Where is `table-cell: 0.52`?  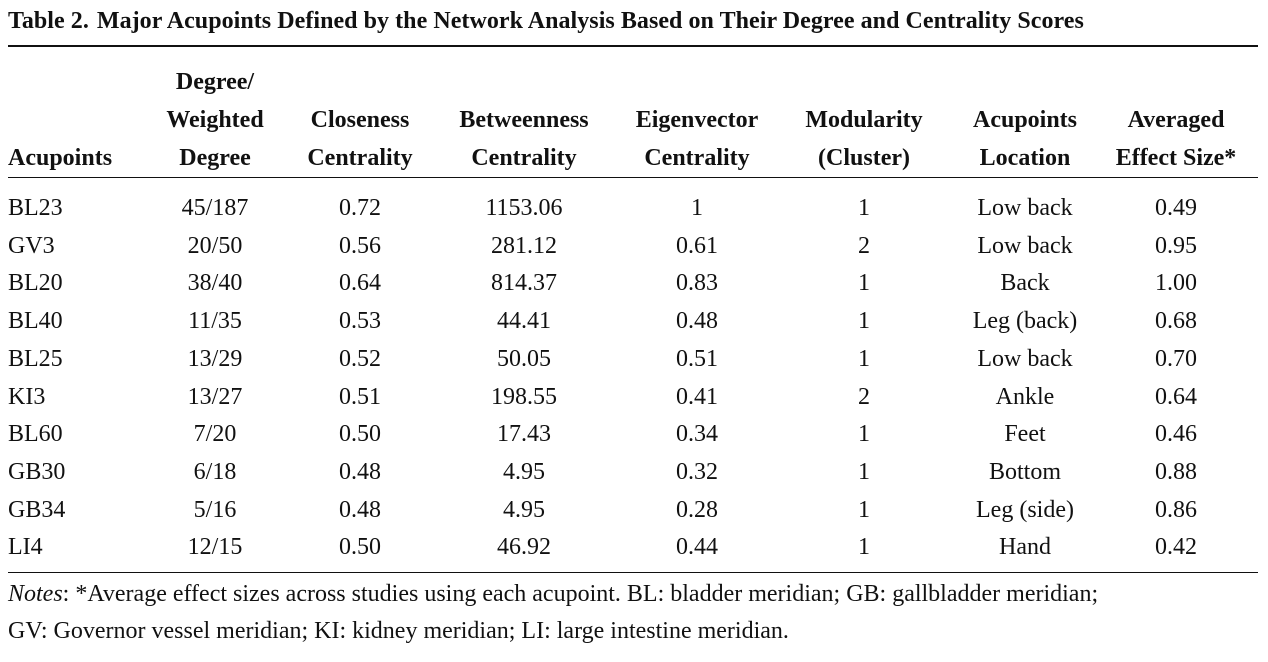
table-cell: 0.52 is located at coordinates (360, 358).